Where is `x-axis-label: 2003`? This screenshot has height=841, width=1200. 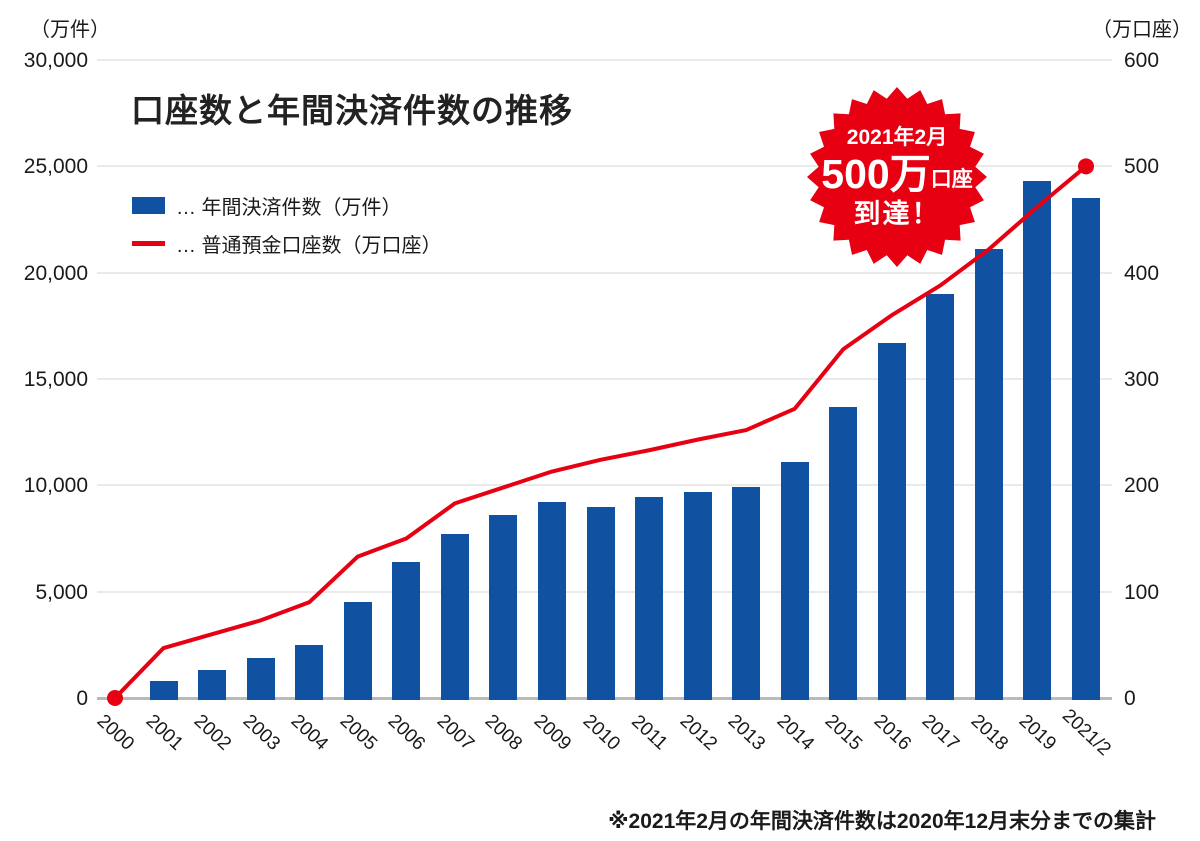
x-axis-label: 2003 is located at coordinates (261, 732).